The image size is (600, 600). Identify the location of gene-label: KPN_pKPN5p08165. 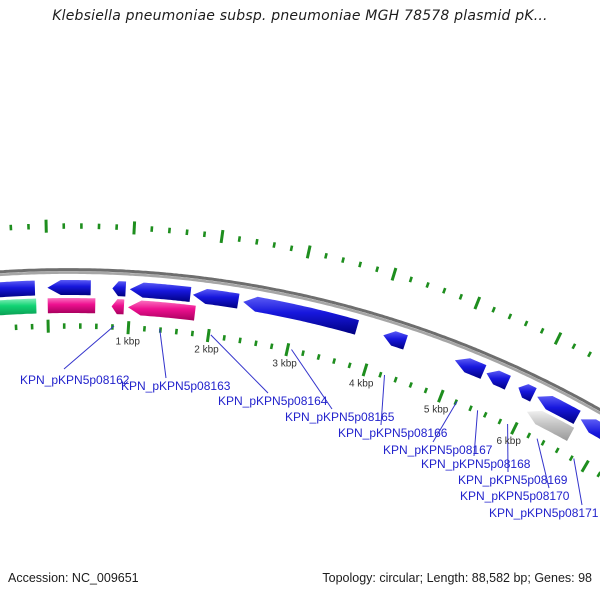
(340, 417).